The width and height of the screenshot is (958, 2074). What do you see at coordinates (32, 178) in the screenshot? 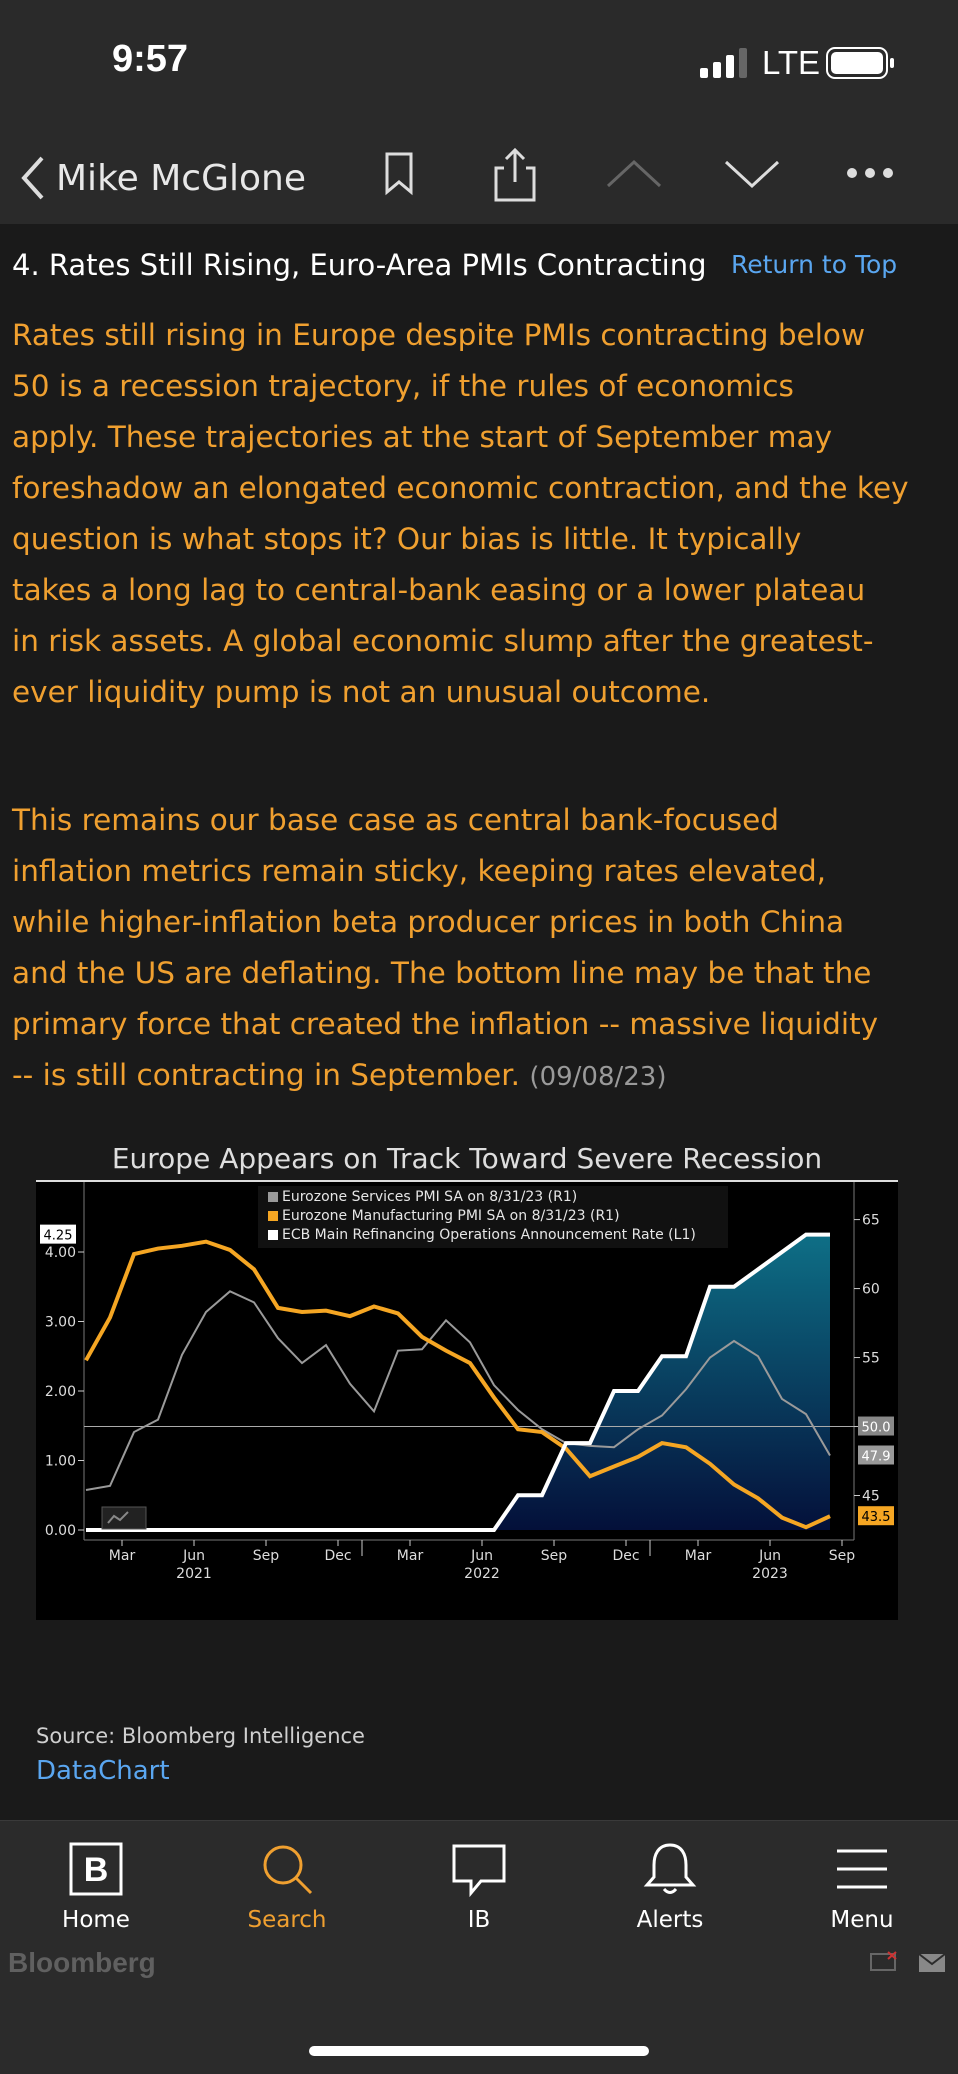
I see `chevron-left-icon` at bounding box center [32, 178].